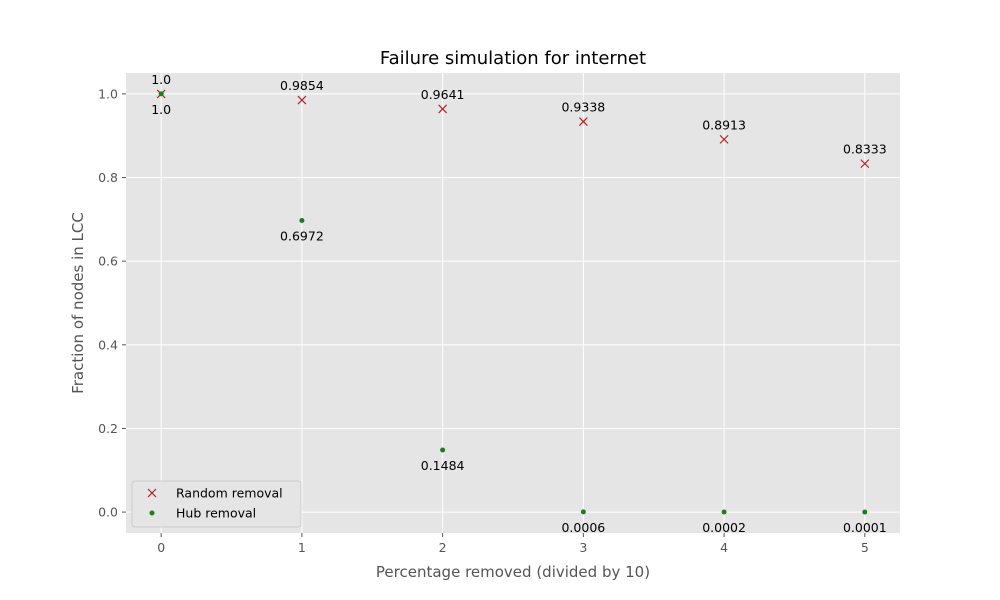  What do you see at coordinates (108, 344) in the screenshot?
I see `y-tick-label: 0.4` at bounding box center [108, 344].